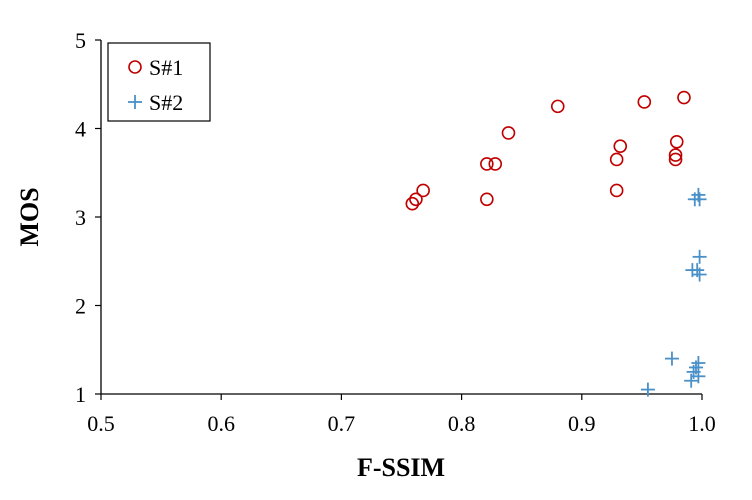  Describe the element at coordinates (401, 415) in the screenshot. I see `x-ticks: 0.5 0.6 0.7 0.8 0.9 1.0` at that location.